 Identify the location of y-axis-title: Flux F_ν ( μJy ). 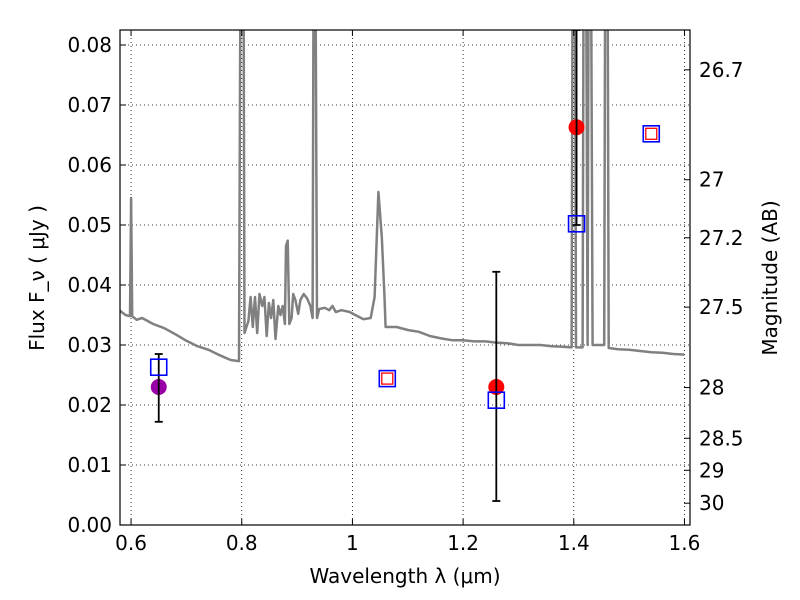
(37, 278).